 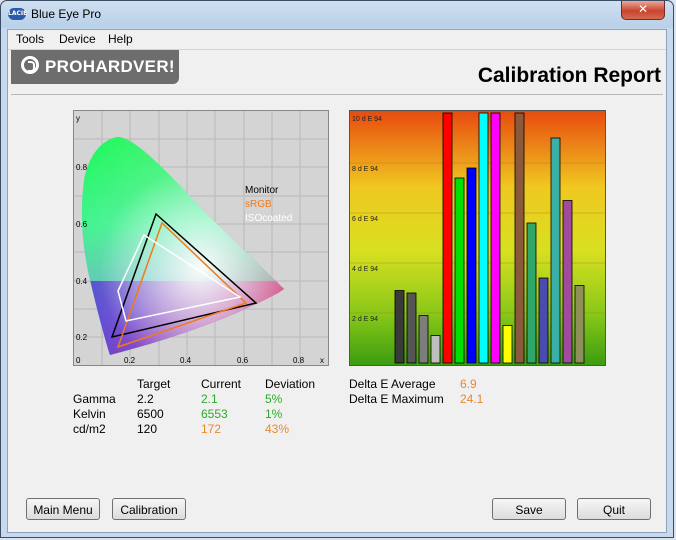 What do you see at coordinates (365, 319) in the screenshot?
I see `bar-y-tick-label: 2 d E 94` at bounding box center [365, 319].